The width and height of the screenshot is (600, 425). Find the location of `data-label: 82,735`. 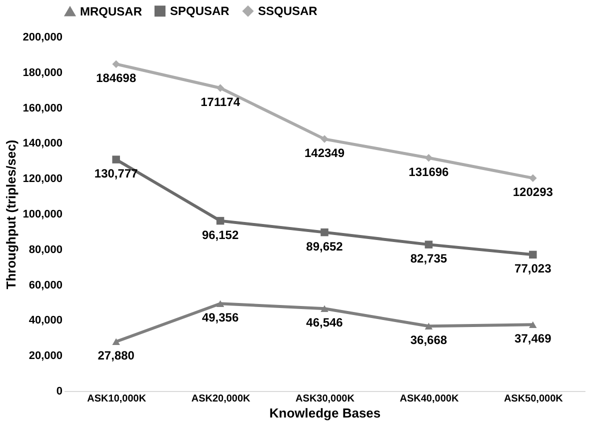

data-label: 82,735 is located at coordinates (429, 259).